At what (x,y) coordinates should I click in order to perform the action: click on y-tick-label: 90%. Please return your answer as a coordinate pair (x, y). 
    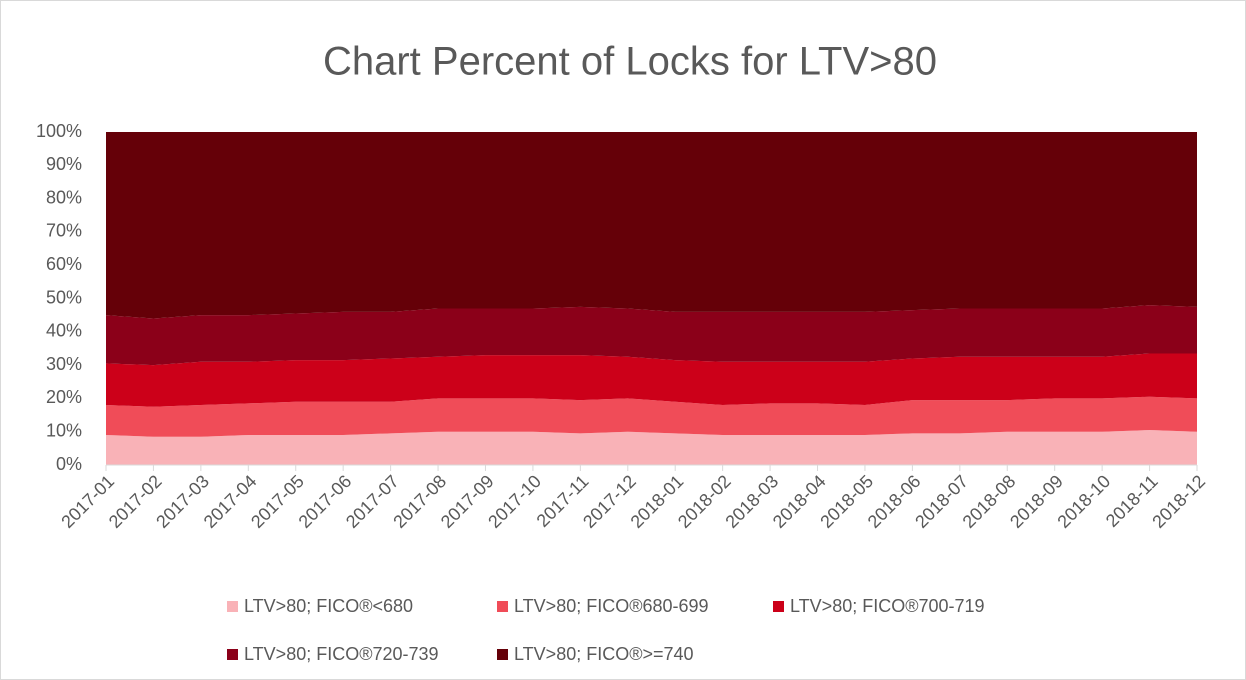
    Looking at the image, I should click on (64, 164).